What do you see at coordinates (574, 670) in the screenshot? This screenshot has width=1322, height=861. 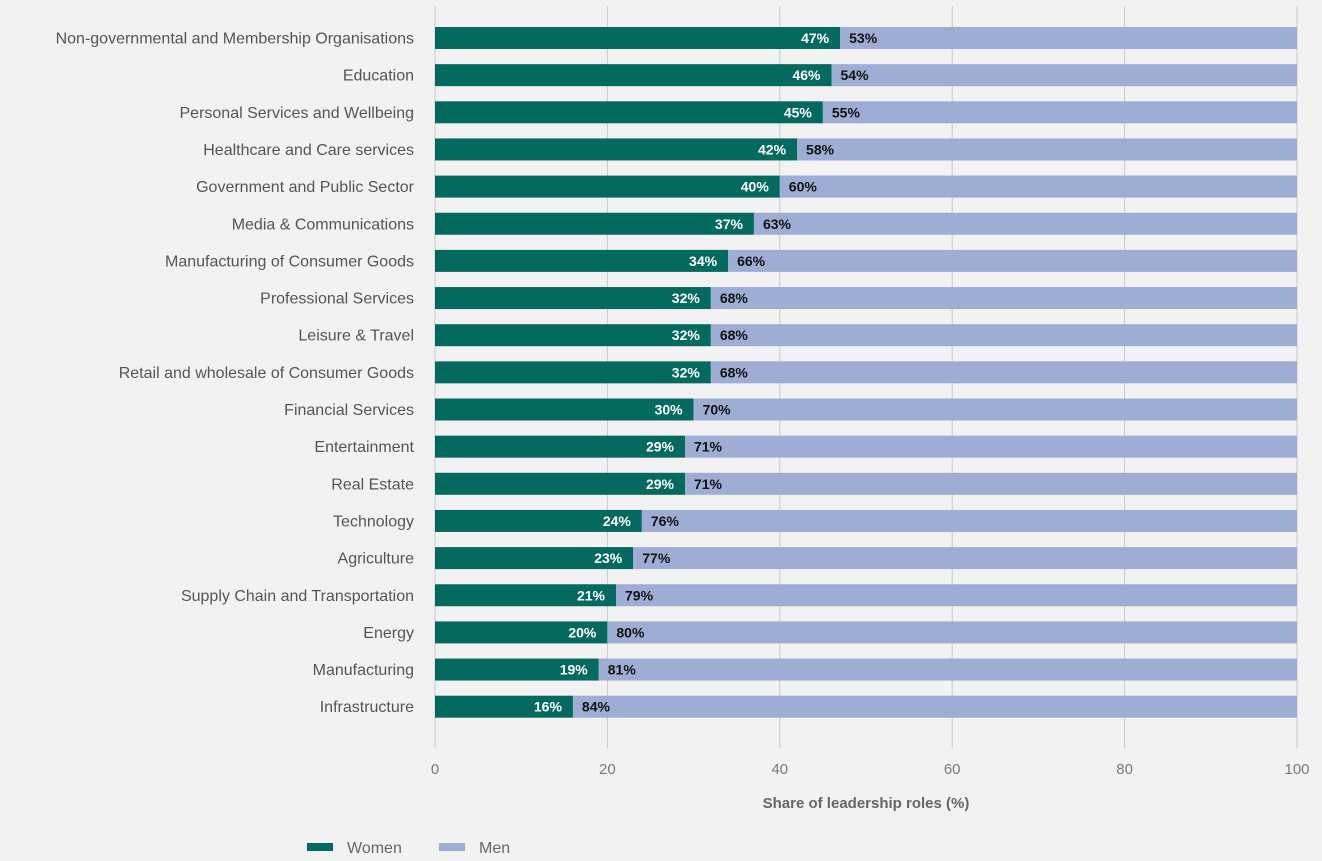 I see `data-label-women: 19%` at bounding box center [574, 670].